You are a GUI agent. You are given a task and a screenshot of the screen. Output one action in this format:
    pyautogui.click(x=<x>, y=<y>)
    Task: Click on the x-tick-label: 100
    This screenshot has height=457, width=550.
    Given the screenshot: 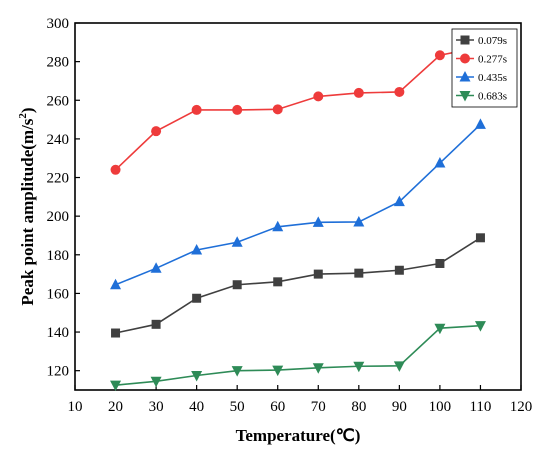 What is the action you would take?
    pyautogui.click(x=440, y=407)
    